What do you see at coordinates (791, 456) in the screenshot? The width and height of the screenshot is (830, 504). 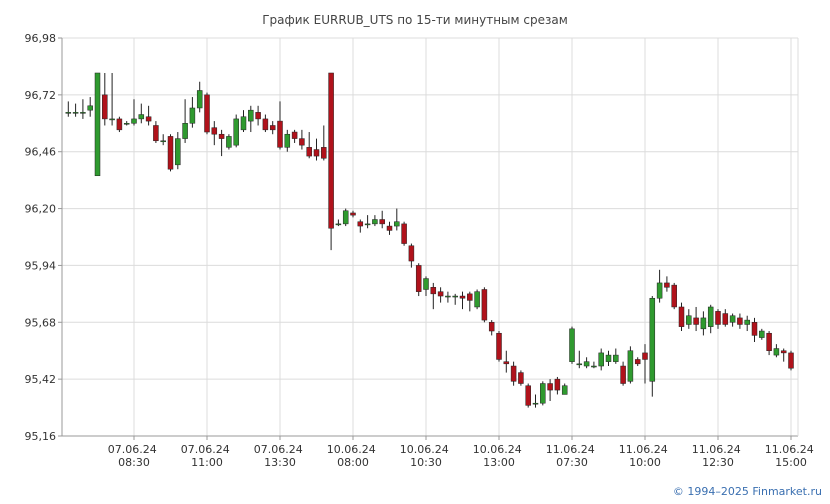 I see `x-tick-label: 11.06.24 15:00` at bounding box center [791, 456].